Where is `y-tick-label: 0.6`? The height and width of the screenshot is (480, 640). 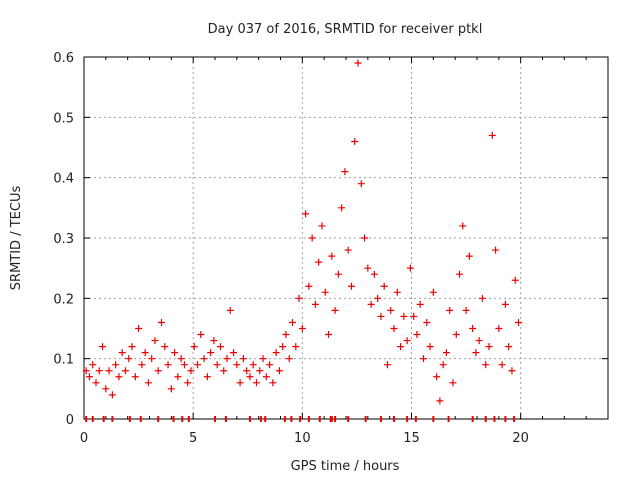 y-tick-label: 0.6 is located at coordinates (63, 58).